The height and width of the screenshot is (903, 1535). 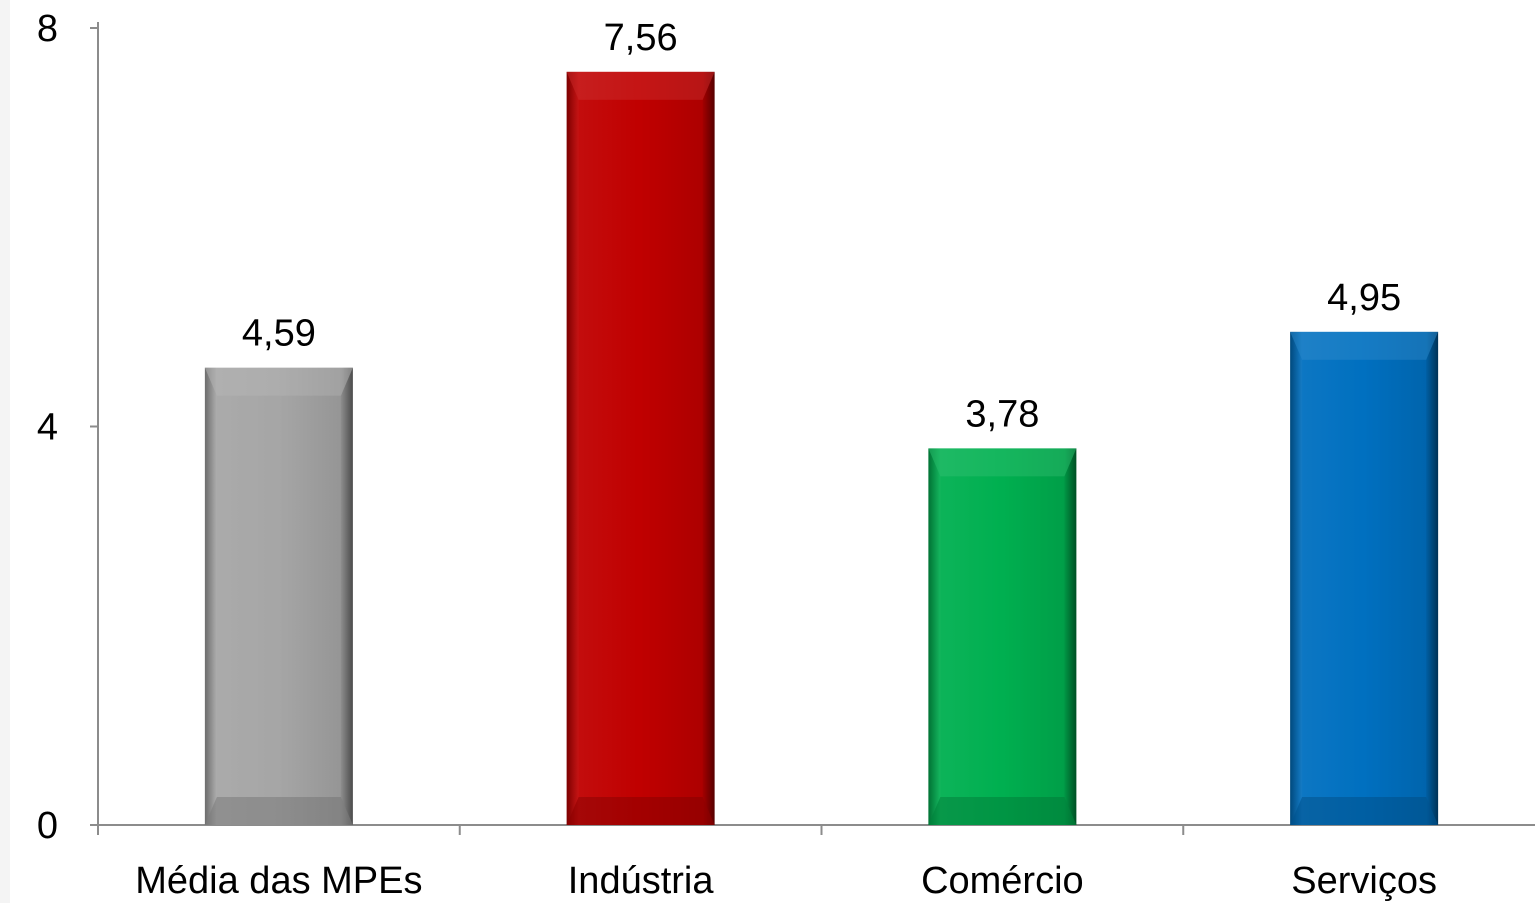 I want to click on x-tick-label: Média das MPEs, so click(x=278, y=881).